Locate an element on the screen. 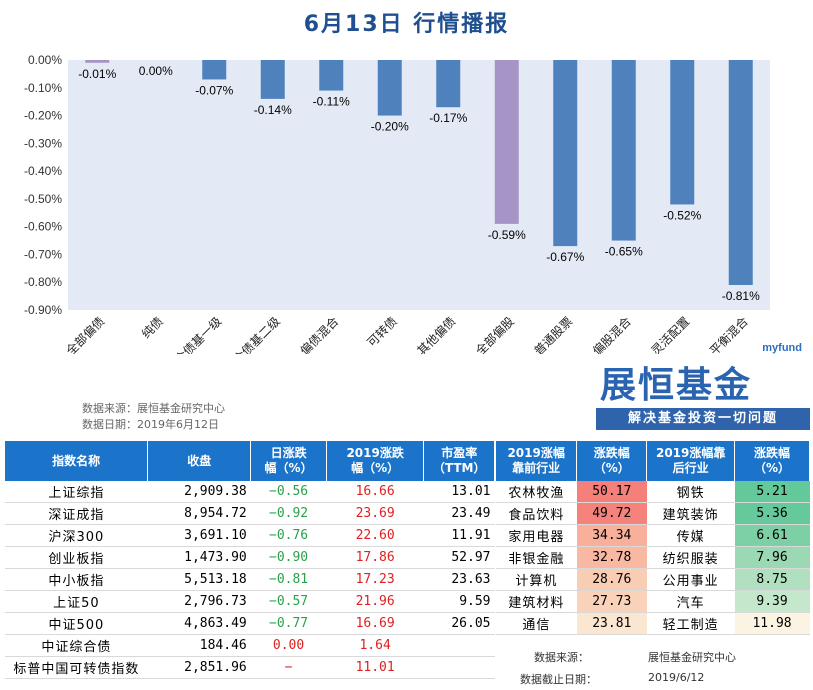 The width and height of the screenshot is (813, 690). brand-logo: myfund 展恒基金 解决基金投资一切问题 is located at coordinates (703, 388).